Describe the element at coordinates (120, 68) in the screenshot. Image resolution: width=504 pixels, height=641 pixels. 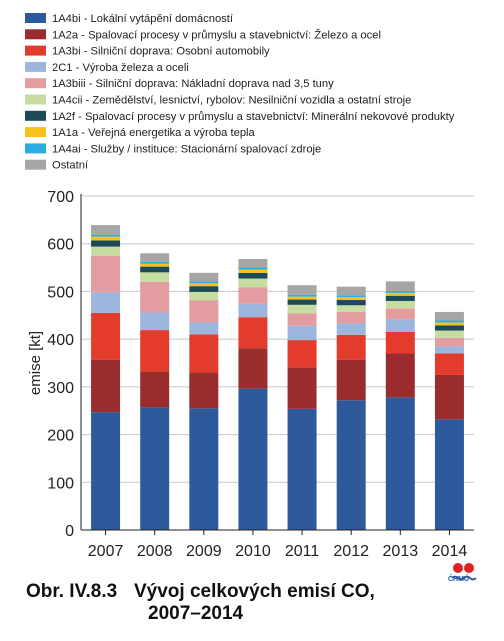
I see `legend-label: 2C1 - Výroba železa a oceli` at that location.